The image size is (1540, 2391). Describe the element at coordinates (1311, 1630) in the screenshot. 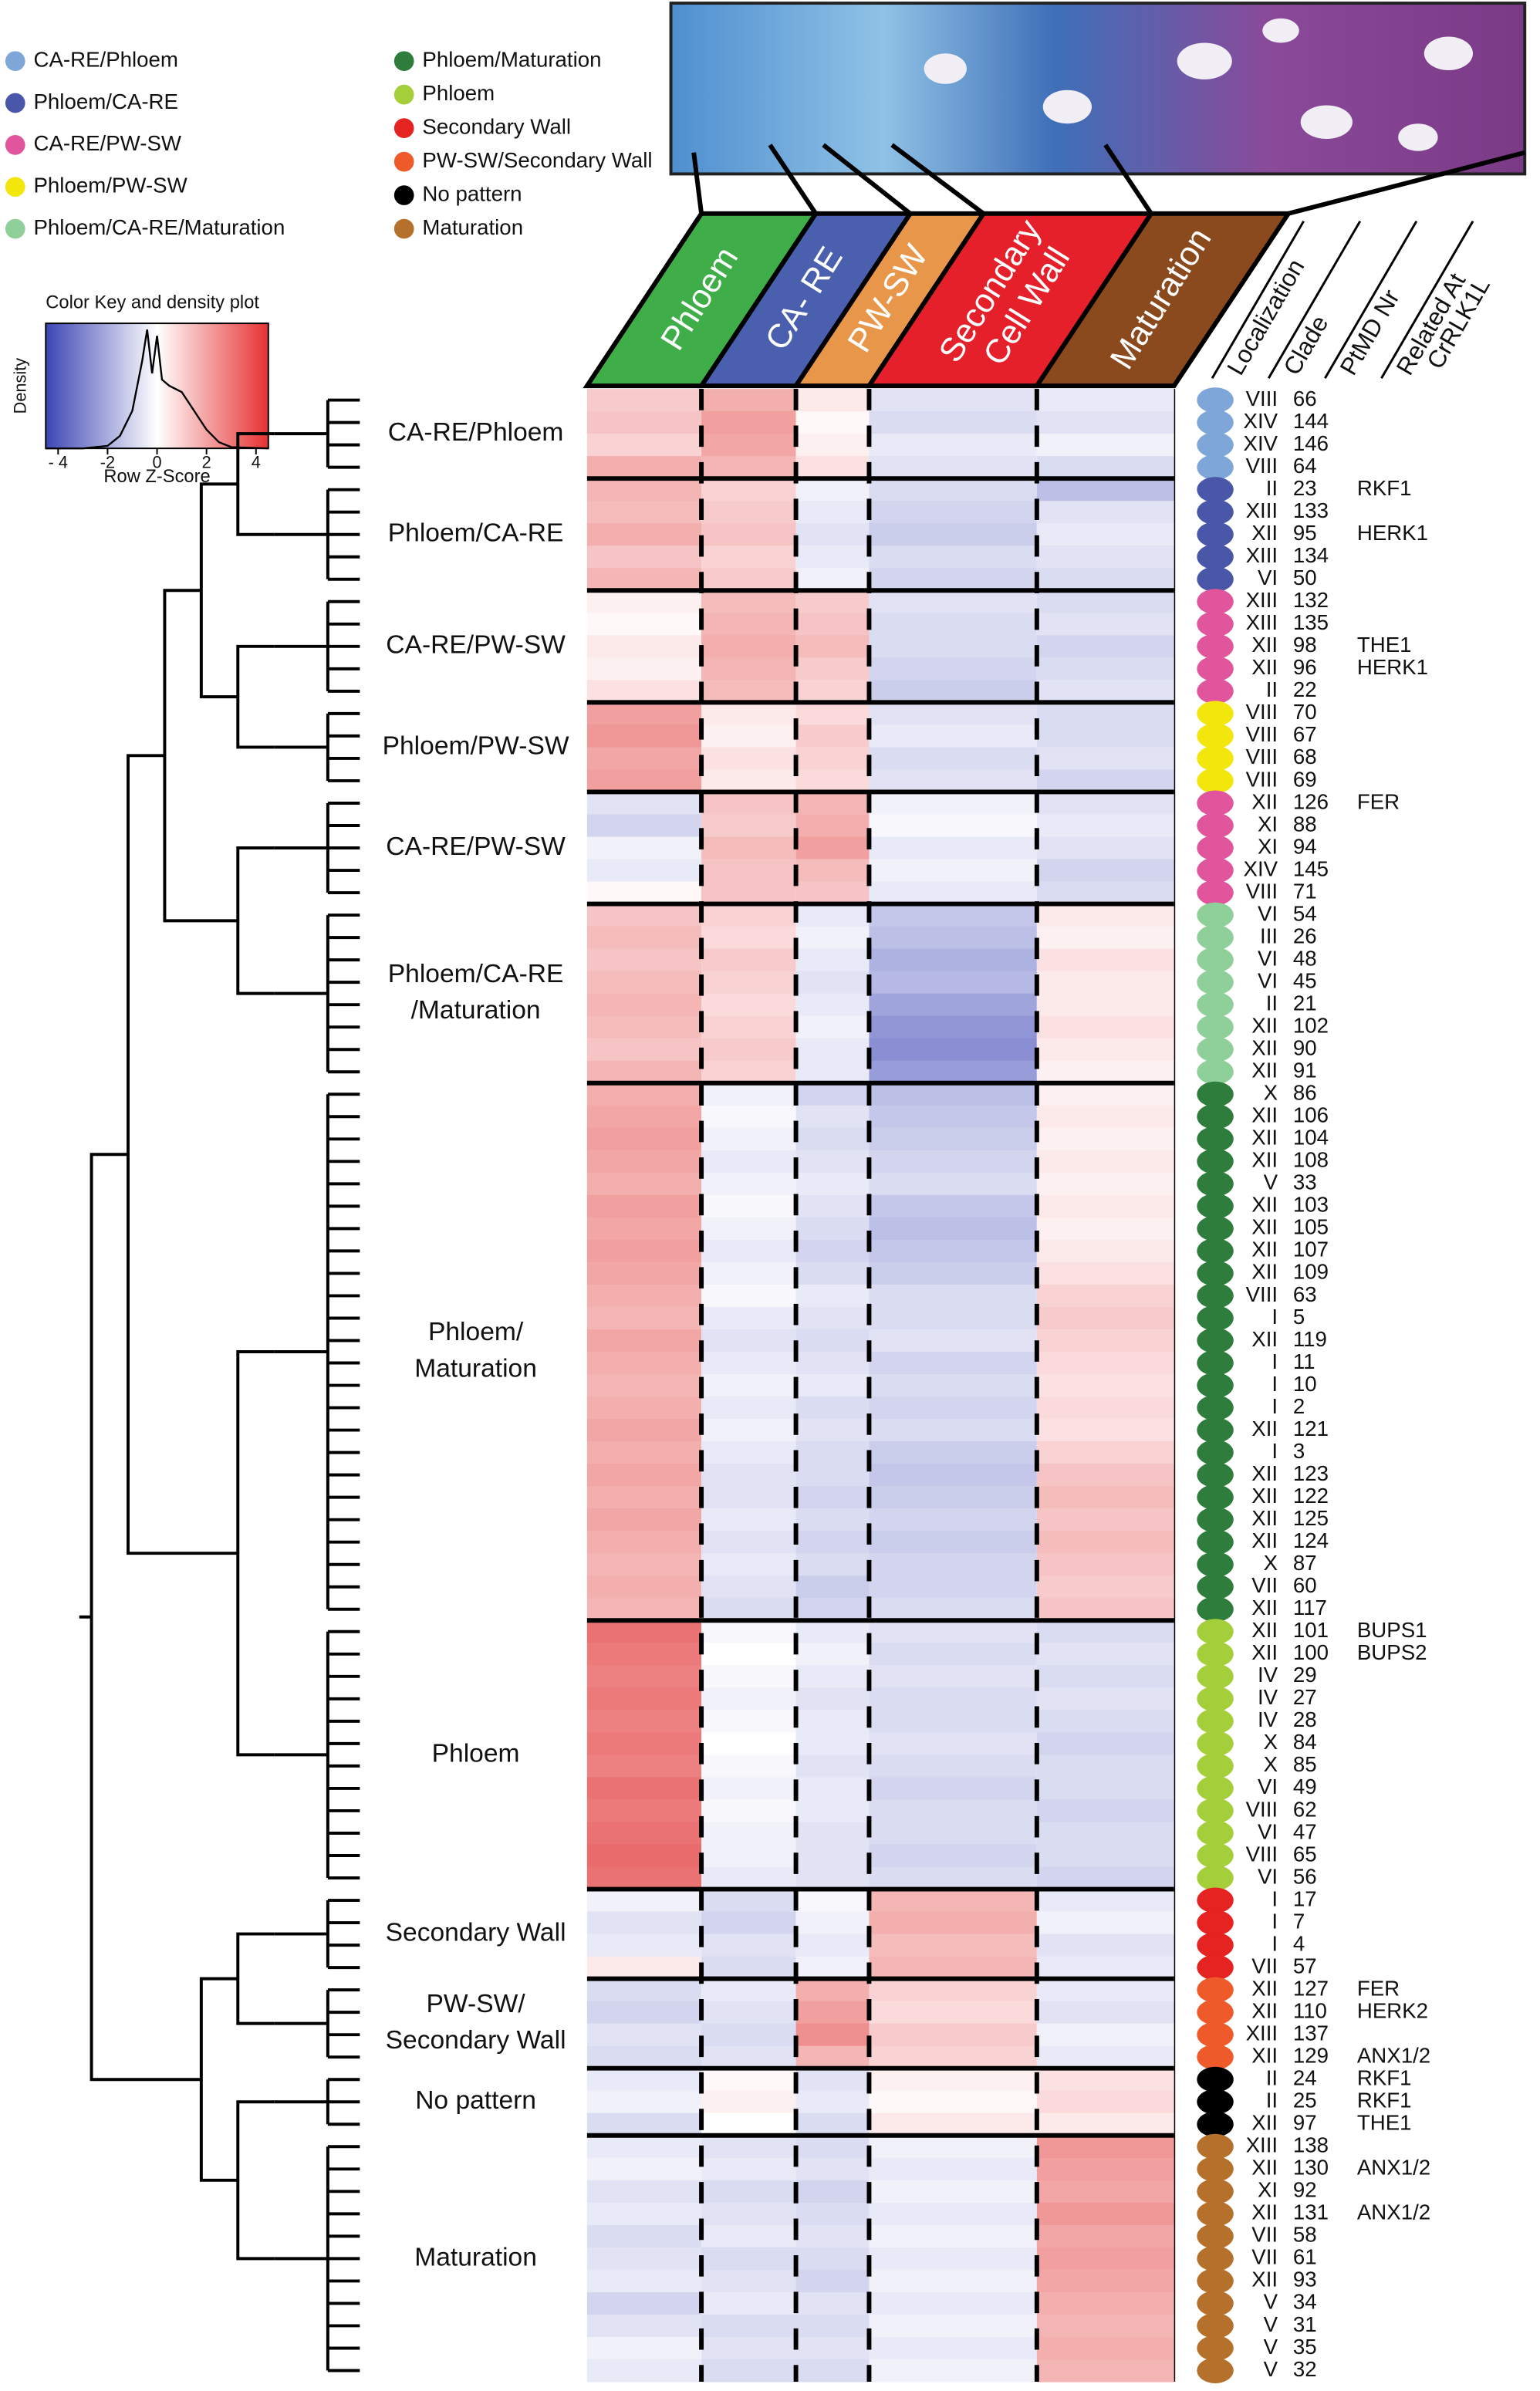

I see `ptmd-nr: 101` at that location.